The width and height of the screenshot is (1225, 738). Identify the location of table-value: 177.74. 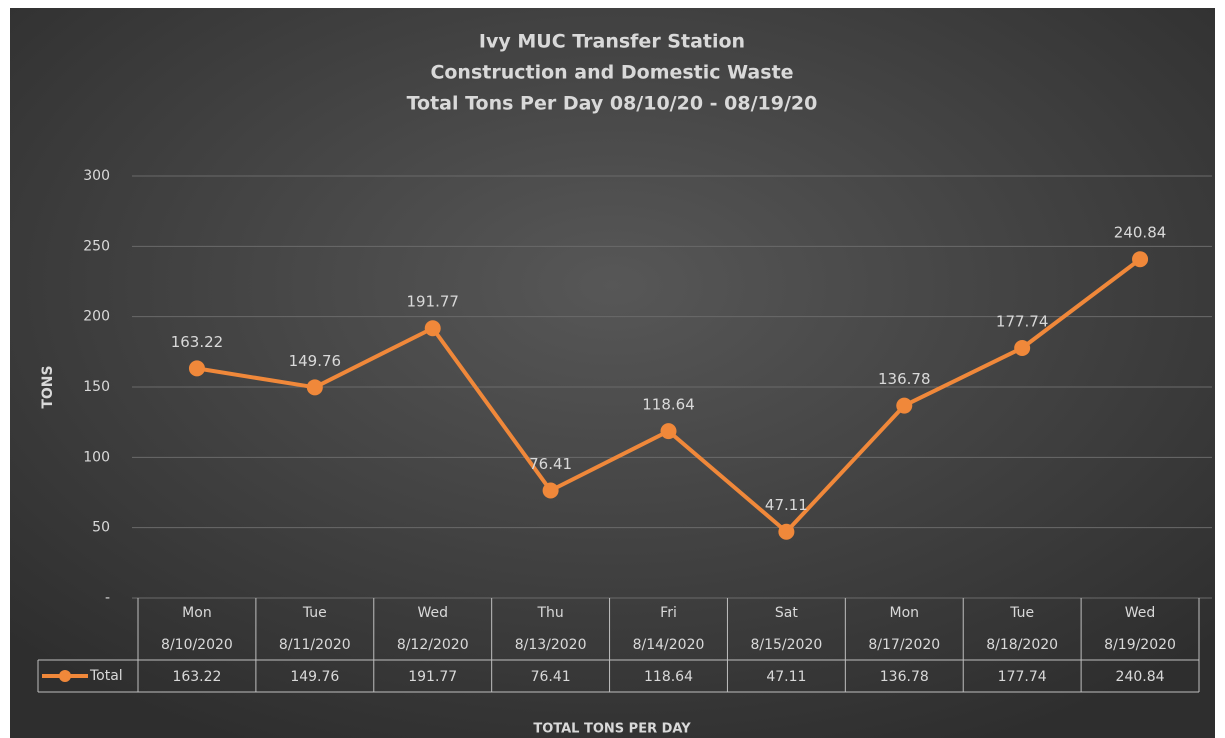
(1022, 677).